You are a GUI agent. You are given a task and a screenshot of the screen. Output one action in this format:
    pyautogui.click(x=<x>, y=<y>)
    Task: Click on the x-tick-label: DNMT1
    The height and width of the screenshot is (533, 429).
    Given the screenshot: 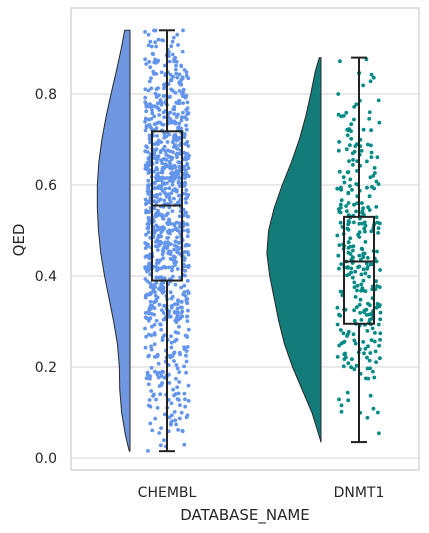 What is the action you would take?
    pyautogui.click(x=359, y=493)
    